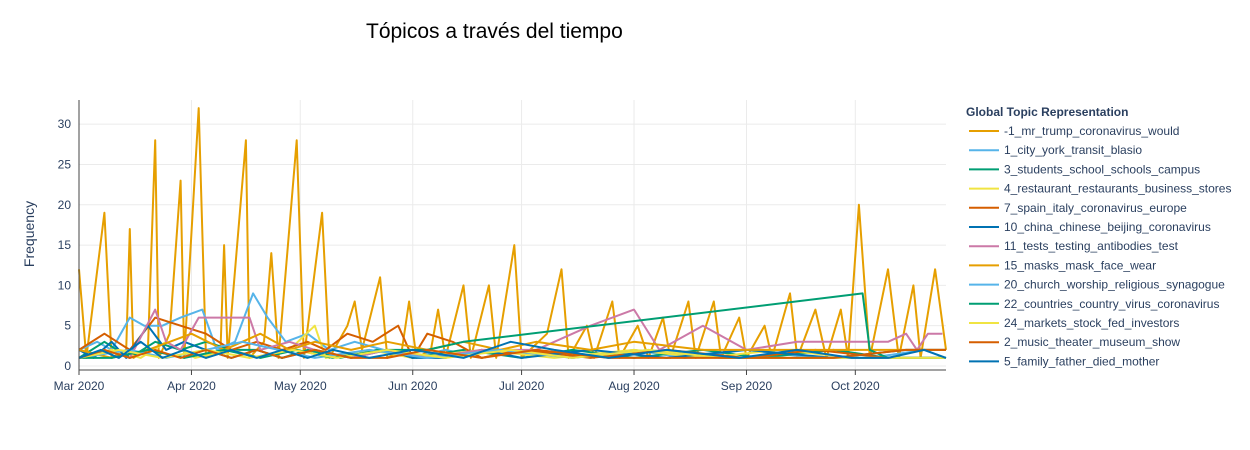 This screenshot has height=450, width=1250. What do you see at coordinates (747, 386) in the screenshot?
I see `x-tick-label: Sep 2020` at bounding box center [747, 386].